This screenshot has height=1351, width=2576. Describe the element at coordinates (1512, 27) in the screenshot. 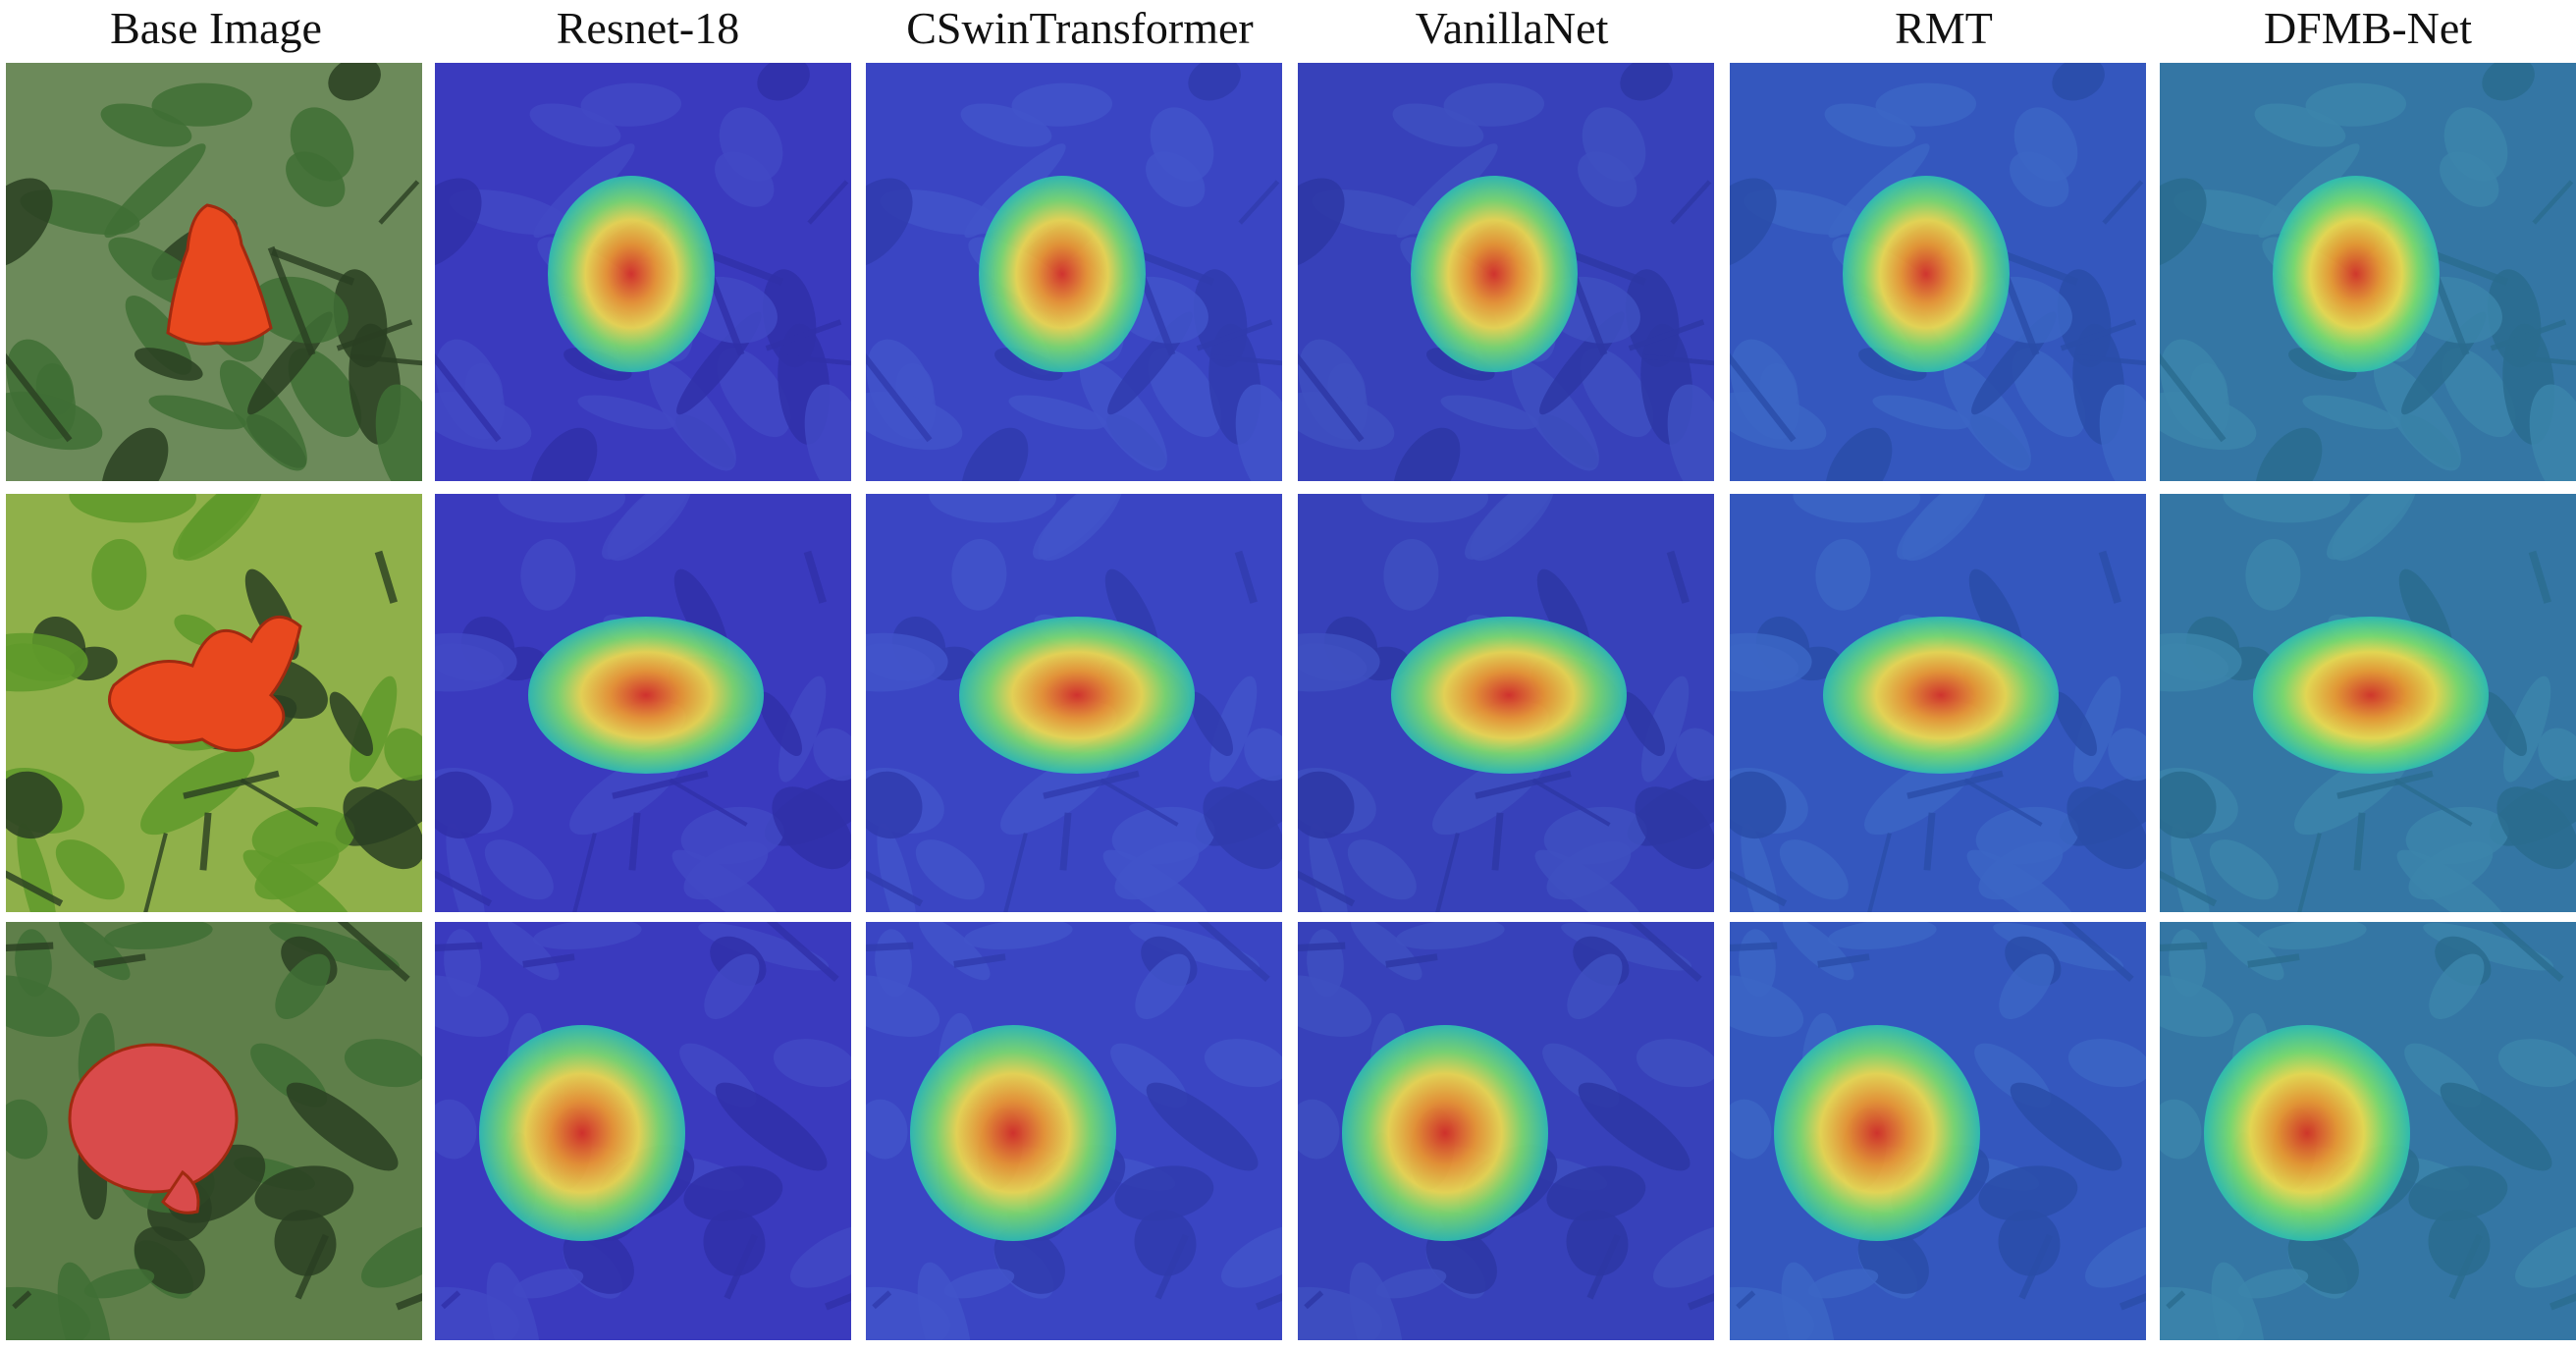

I see `column-title-vanillanet: VanillaNet` at that location.